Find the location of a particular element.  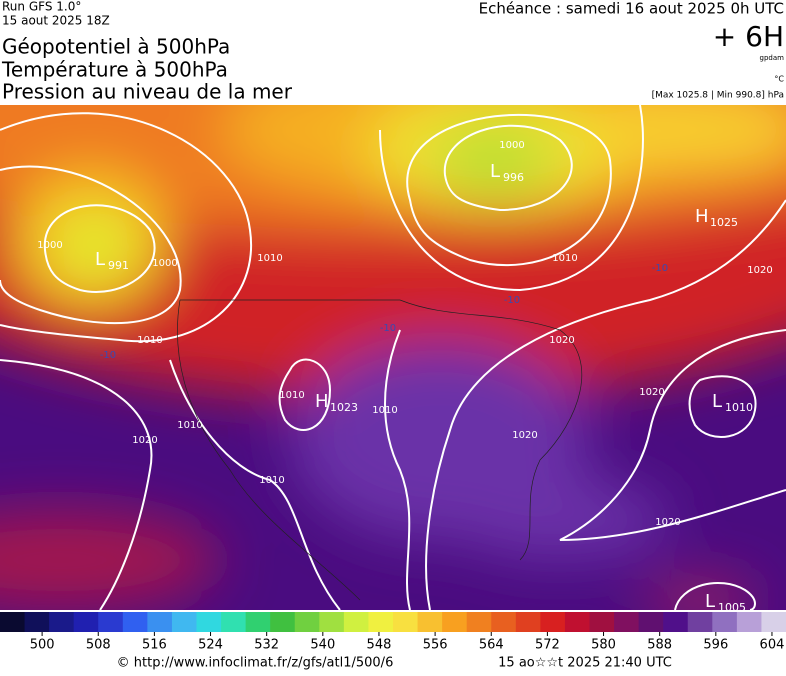

unit: gpdam is located at coordinates (772, 58).